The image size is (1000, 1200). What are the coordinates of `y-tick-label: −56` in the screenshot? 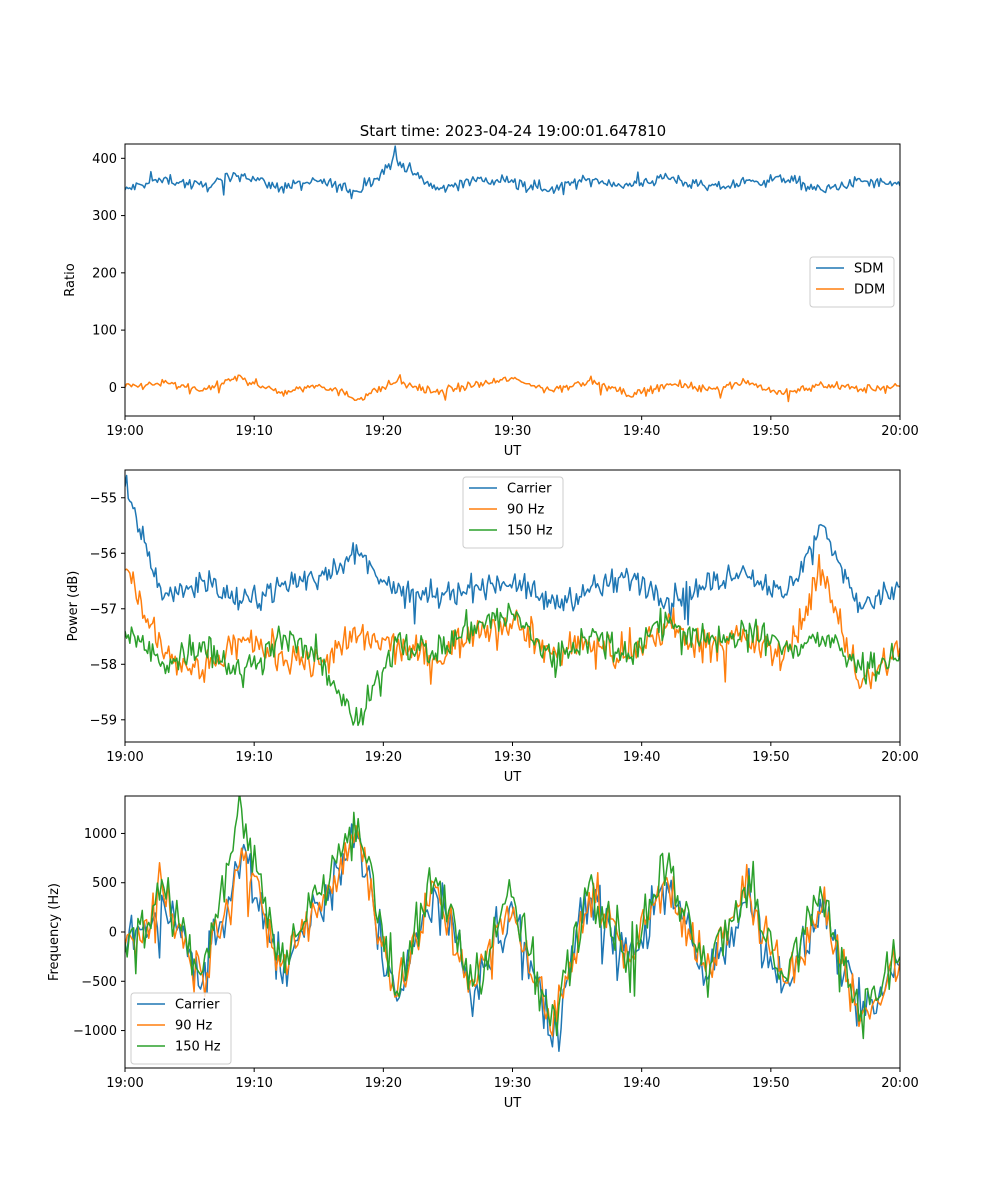 It's located at (103, 554).